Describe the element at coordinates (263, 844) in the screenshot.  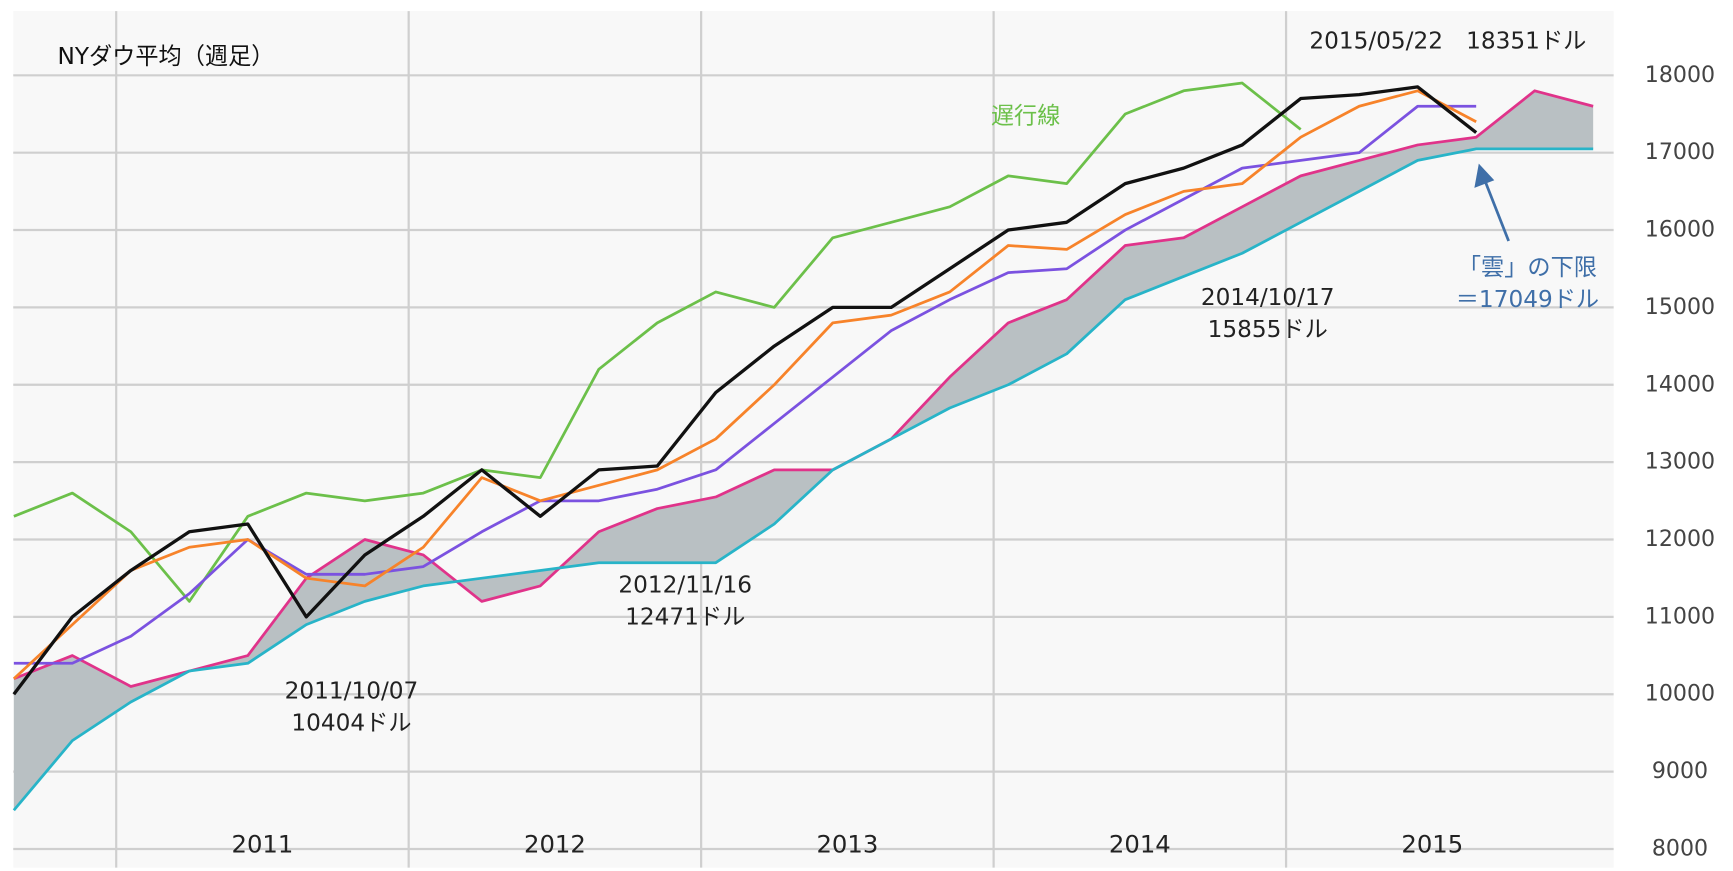
I see `x-tick-label: 2011` at that location.